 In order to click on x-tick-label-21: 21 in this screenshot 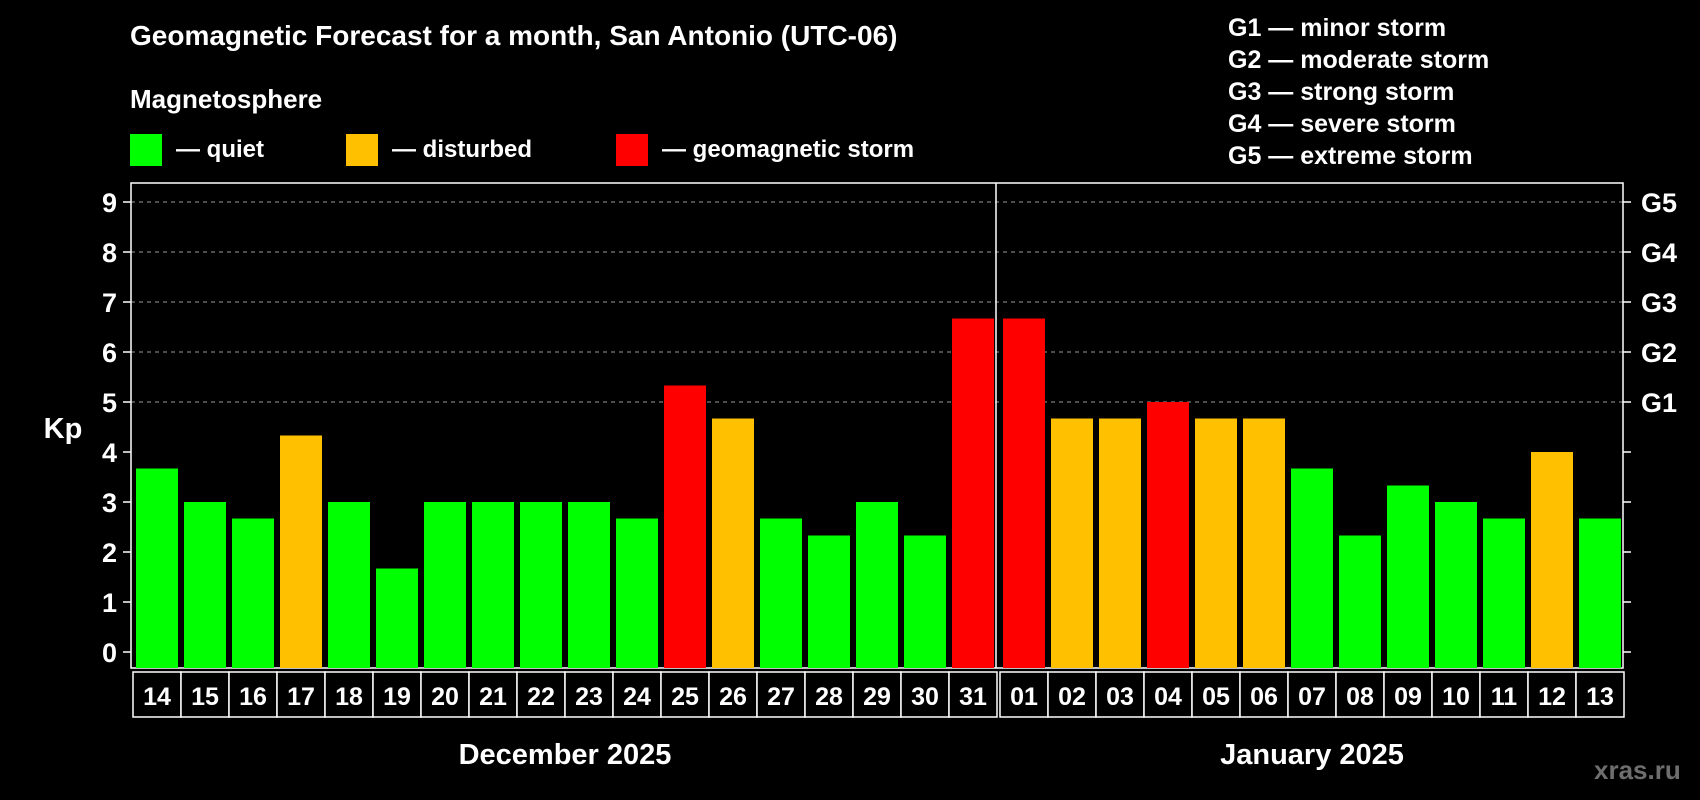, I will do `click(493, 697)`.